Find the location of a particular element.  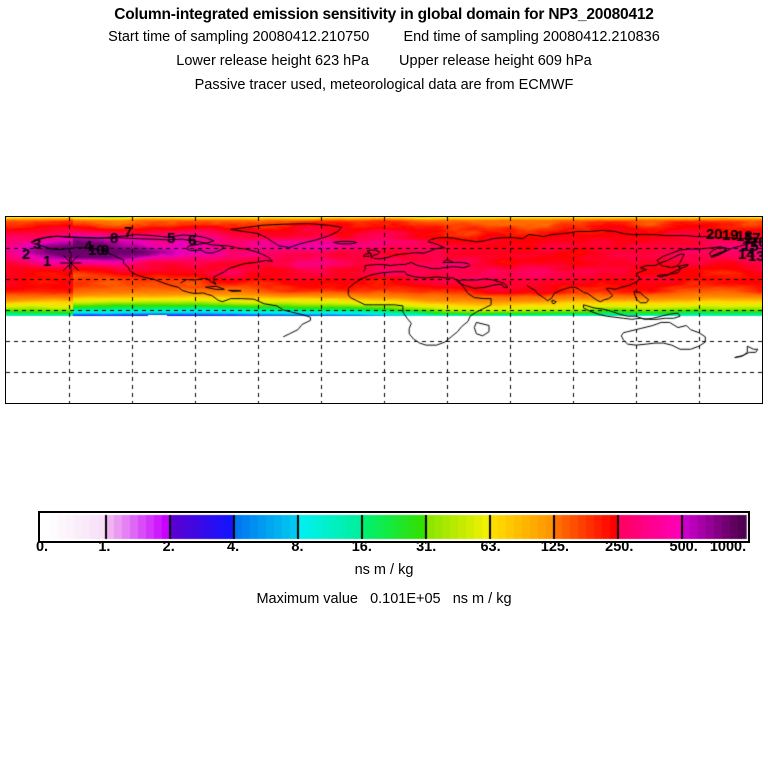

colorbar-tick-5: 16. is located at coordinates (361, 547).